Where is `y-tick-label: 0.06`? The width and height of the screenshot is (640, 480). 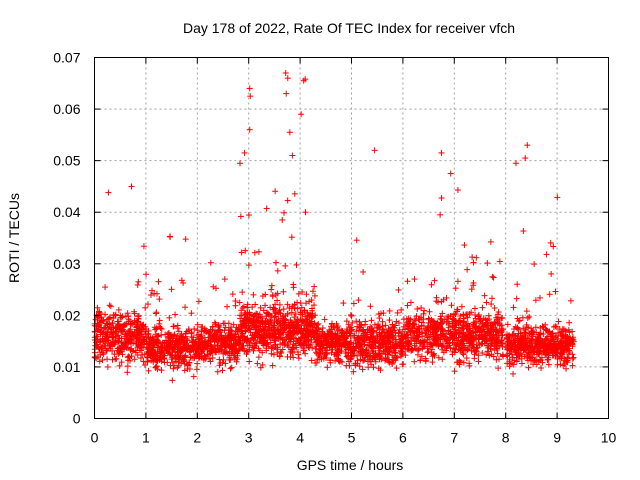
y-tick-label: 0.06 is located at coordinates (66, 109).